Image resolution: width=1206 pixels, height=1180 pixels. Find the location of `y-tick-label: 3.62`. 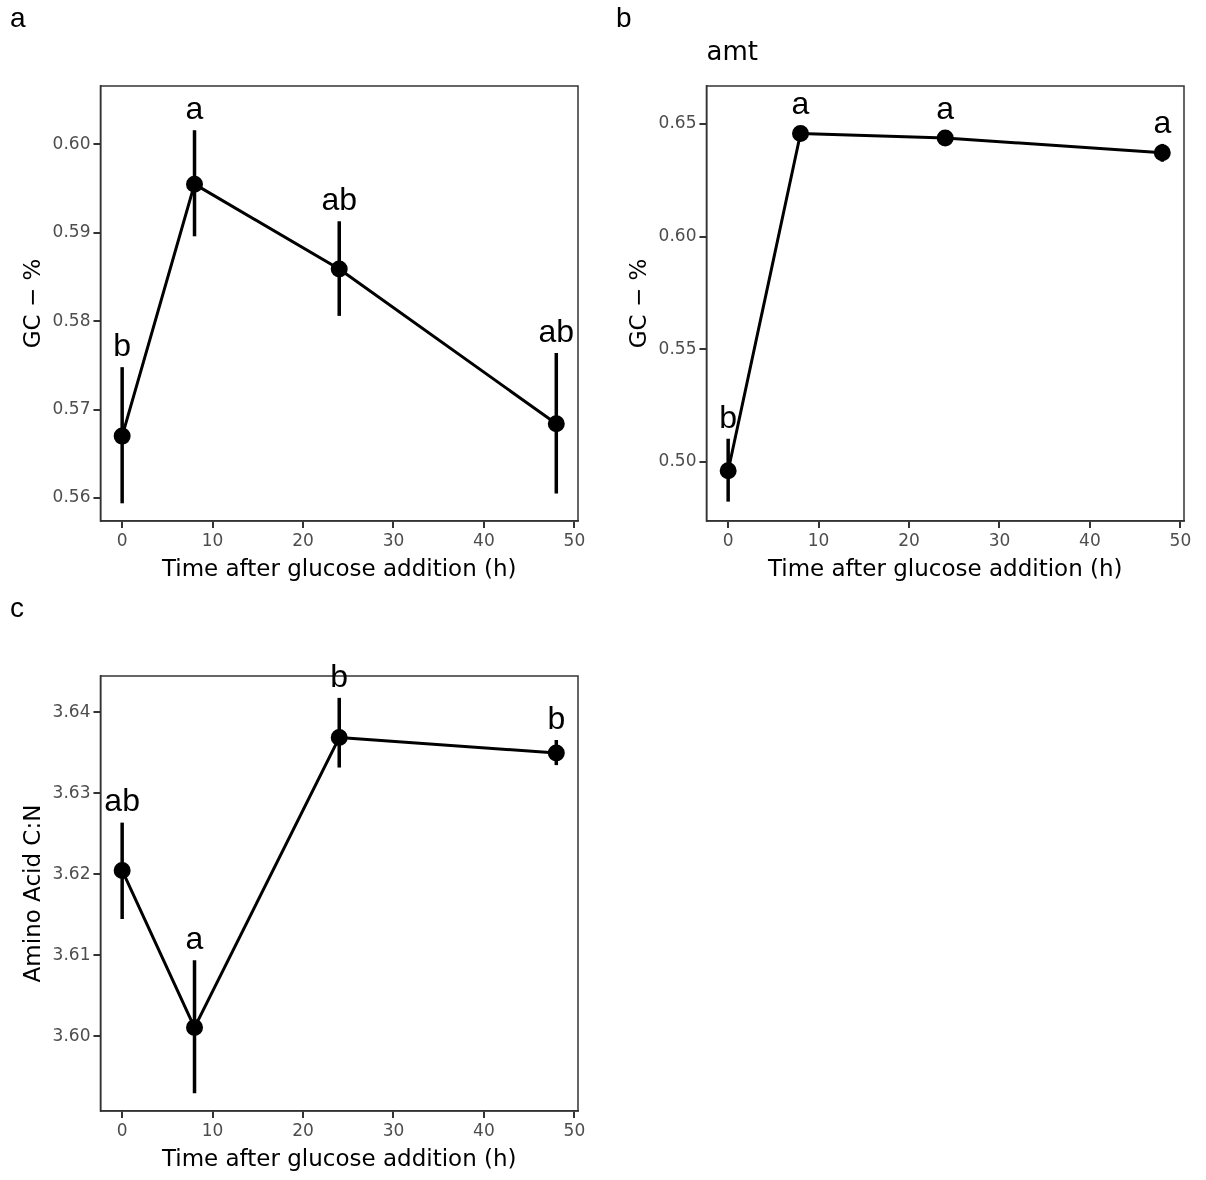

y-tick-label: 3.62 is located at coordinates (71, 872).